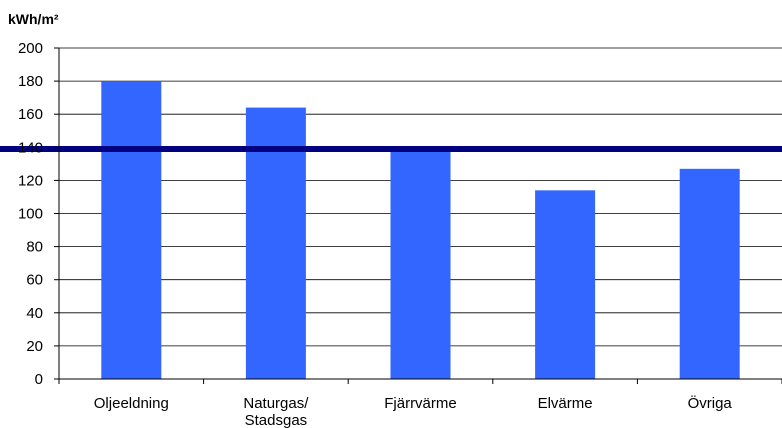  Describe the element at coordinates (33, 19) in the screenshot. I see `y-unit-label: kWh/m²` at that location.